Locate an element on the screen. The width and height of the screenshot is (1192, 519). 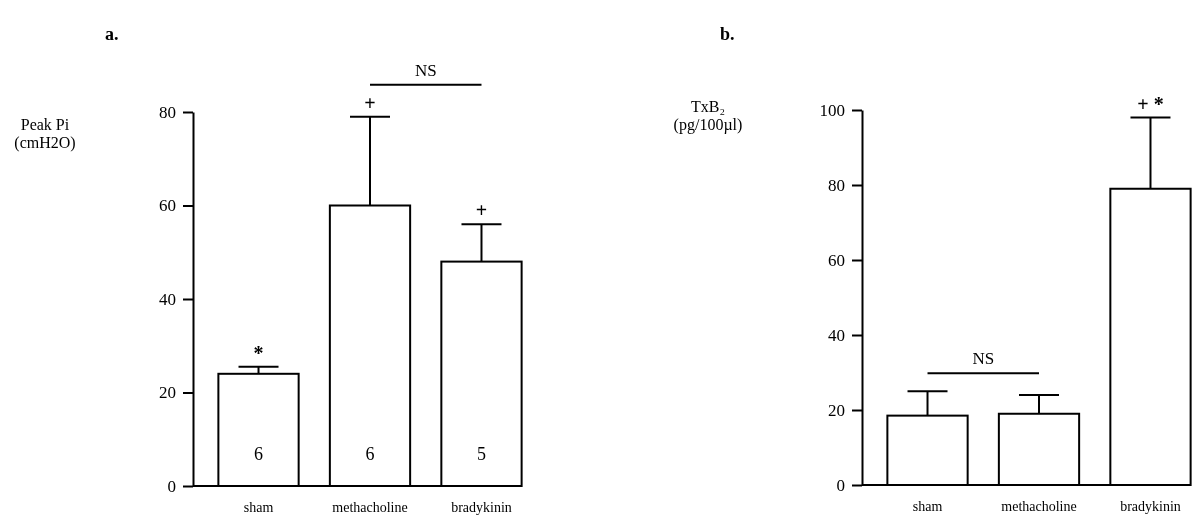
annotation: NS is located at coordinates (983, 359).